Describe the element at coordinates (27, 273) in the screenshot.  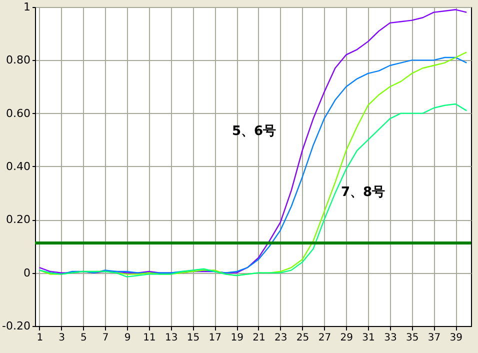
I see `y-tick-label: 0` at that location.